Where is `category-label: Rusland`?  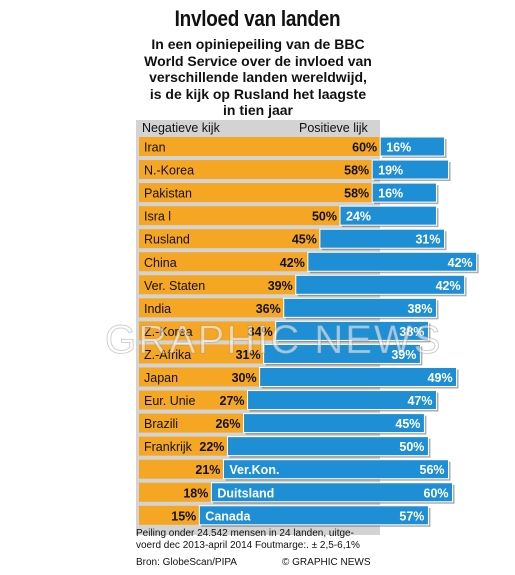 category-label: Rusland is located at coordinates (167, 240).